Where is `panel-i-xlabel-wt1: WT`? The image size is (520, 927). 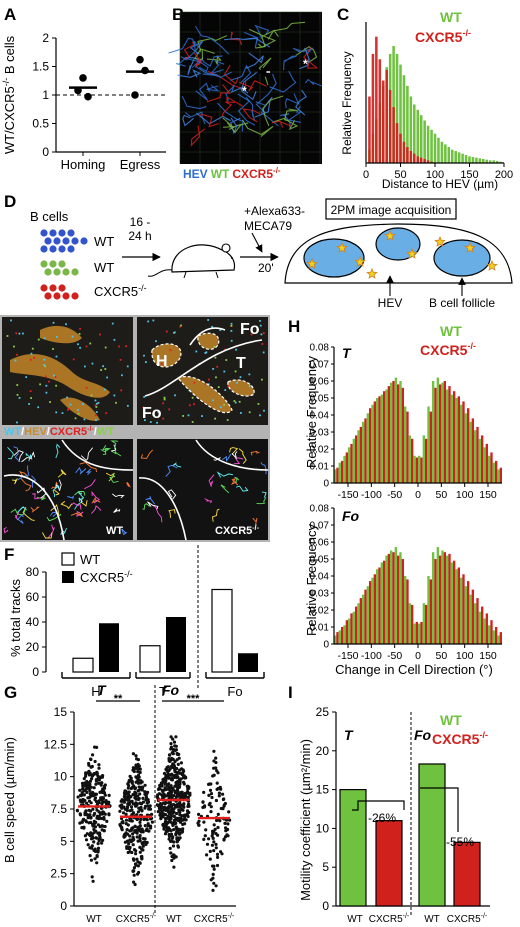 panel-i-xlabel-wt1: WT is located at coordinates (355, 919).